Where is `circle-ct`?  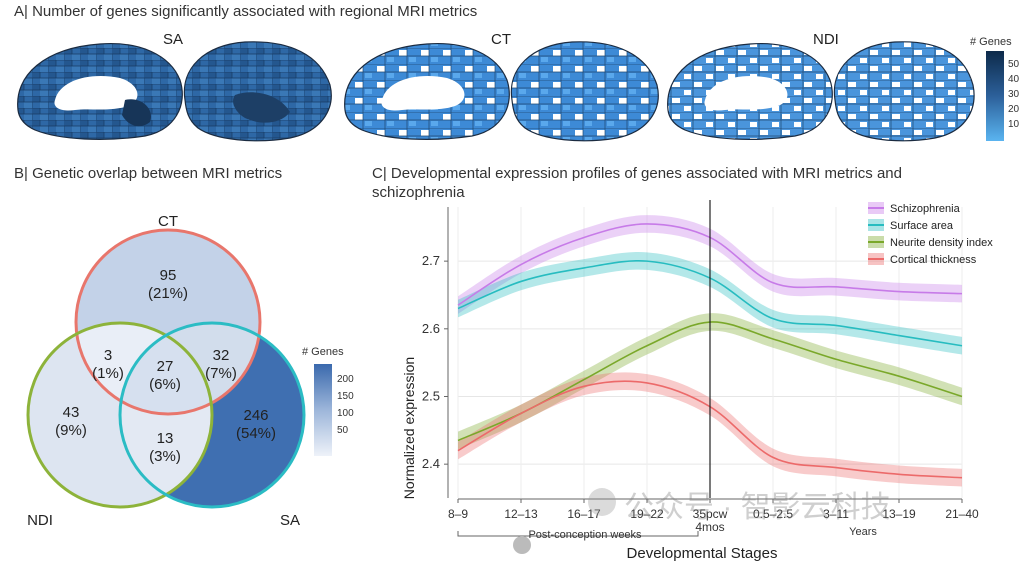 circle-ct is located at coordinates (168, 322).